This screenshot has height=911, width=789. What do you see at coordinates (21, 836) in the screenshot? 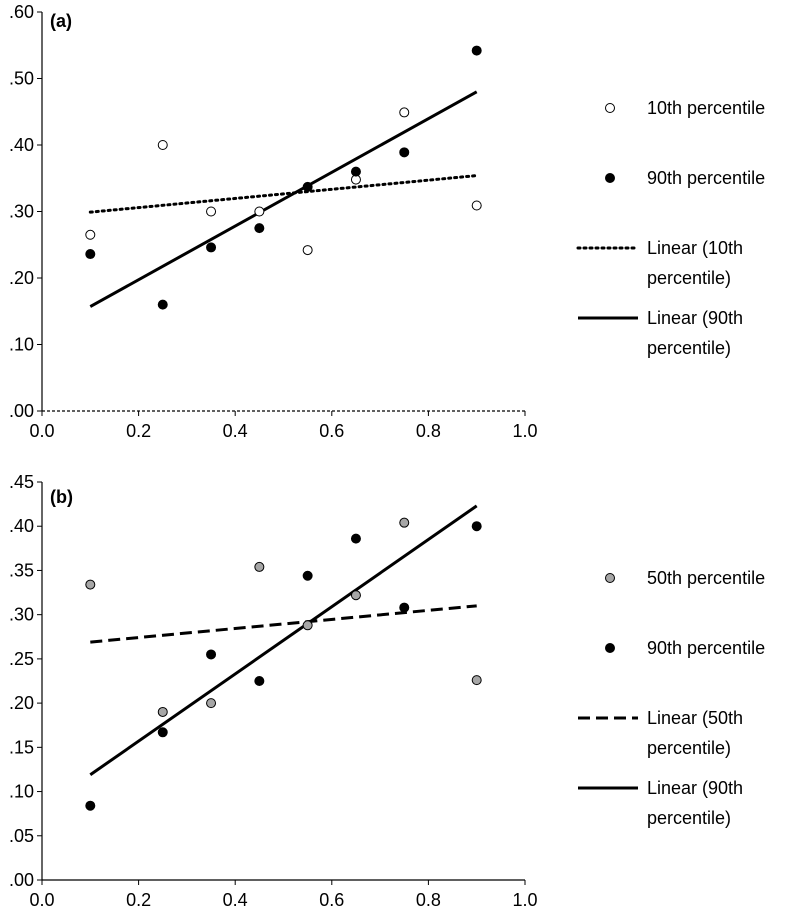
I see `y-tick-label: .05` at bounding box center [21, 836].